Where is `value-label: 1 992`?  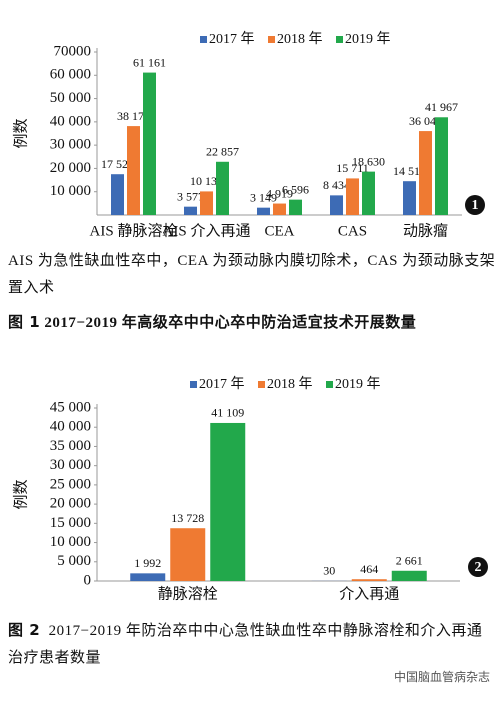
value-label: 1 992 is located at coordinates (147, 563).